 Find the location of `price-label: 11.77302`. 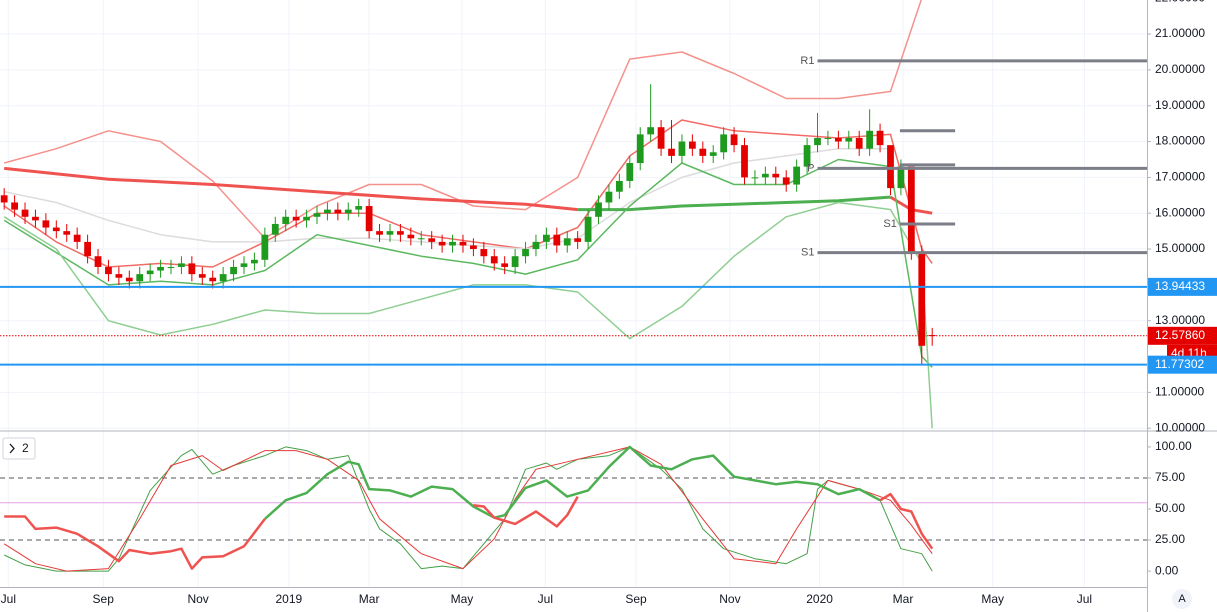

price-label: 11.77302 is located at coordinates (1179, 364).